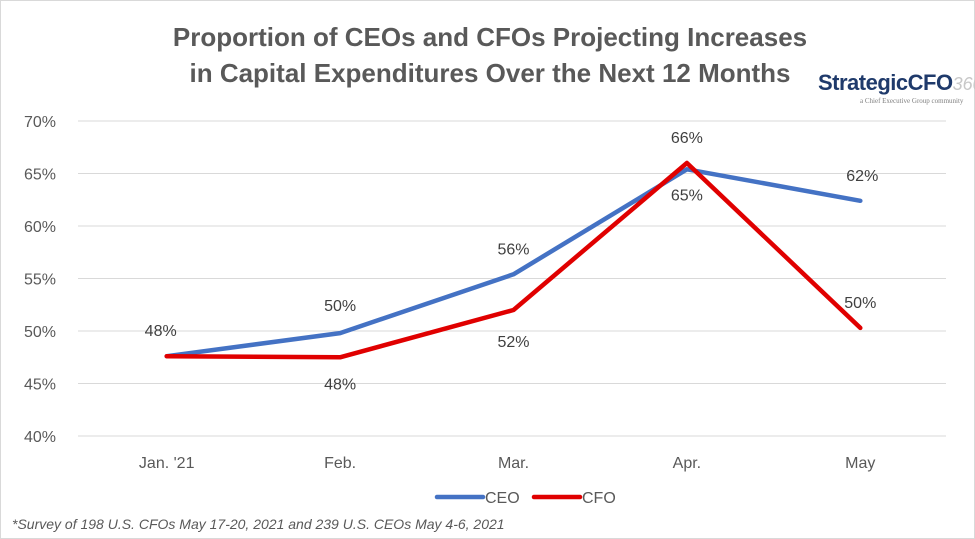 The image size is (975, 539). Describe the element at coordinates (860, 303) in the screenshot. I see `data-label-cfo: 50%` at that location.